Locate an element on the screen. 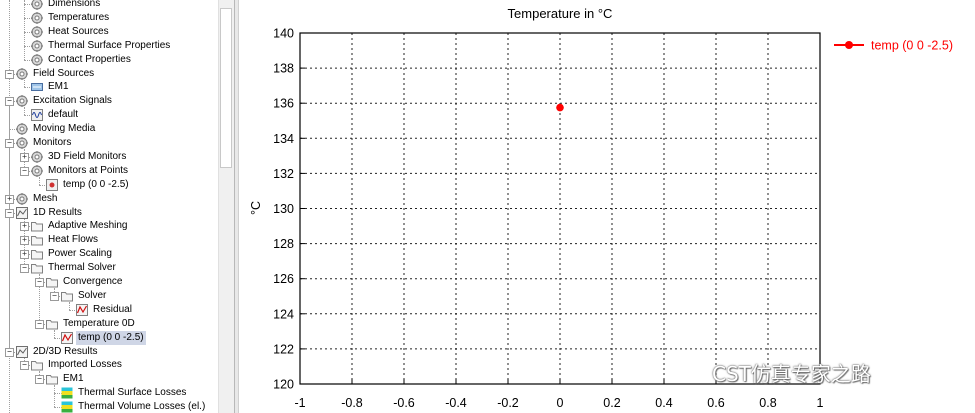 The height and width of the screenshot is (413, 975). tree-item: Contact Properties is located at coordinates (109, 60).